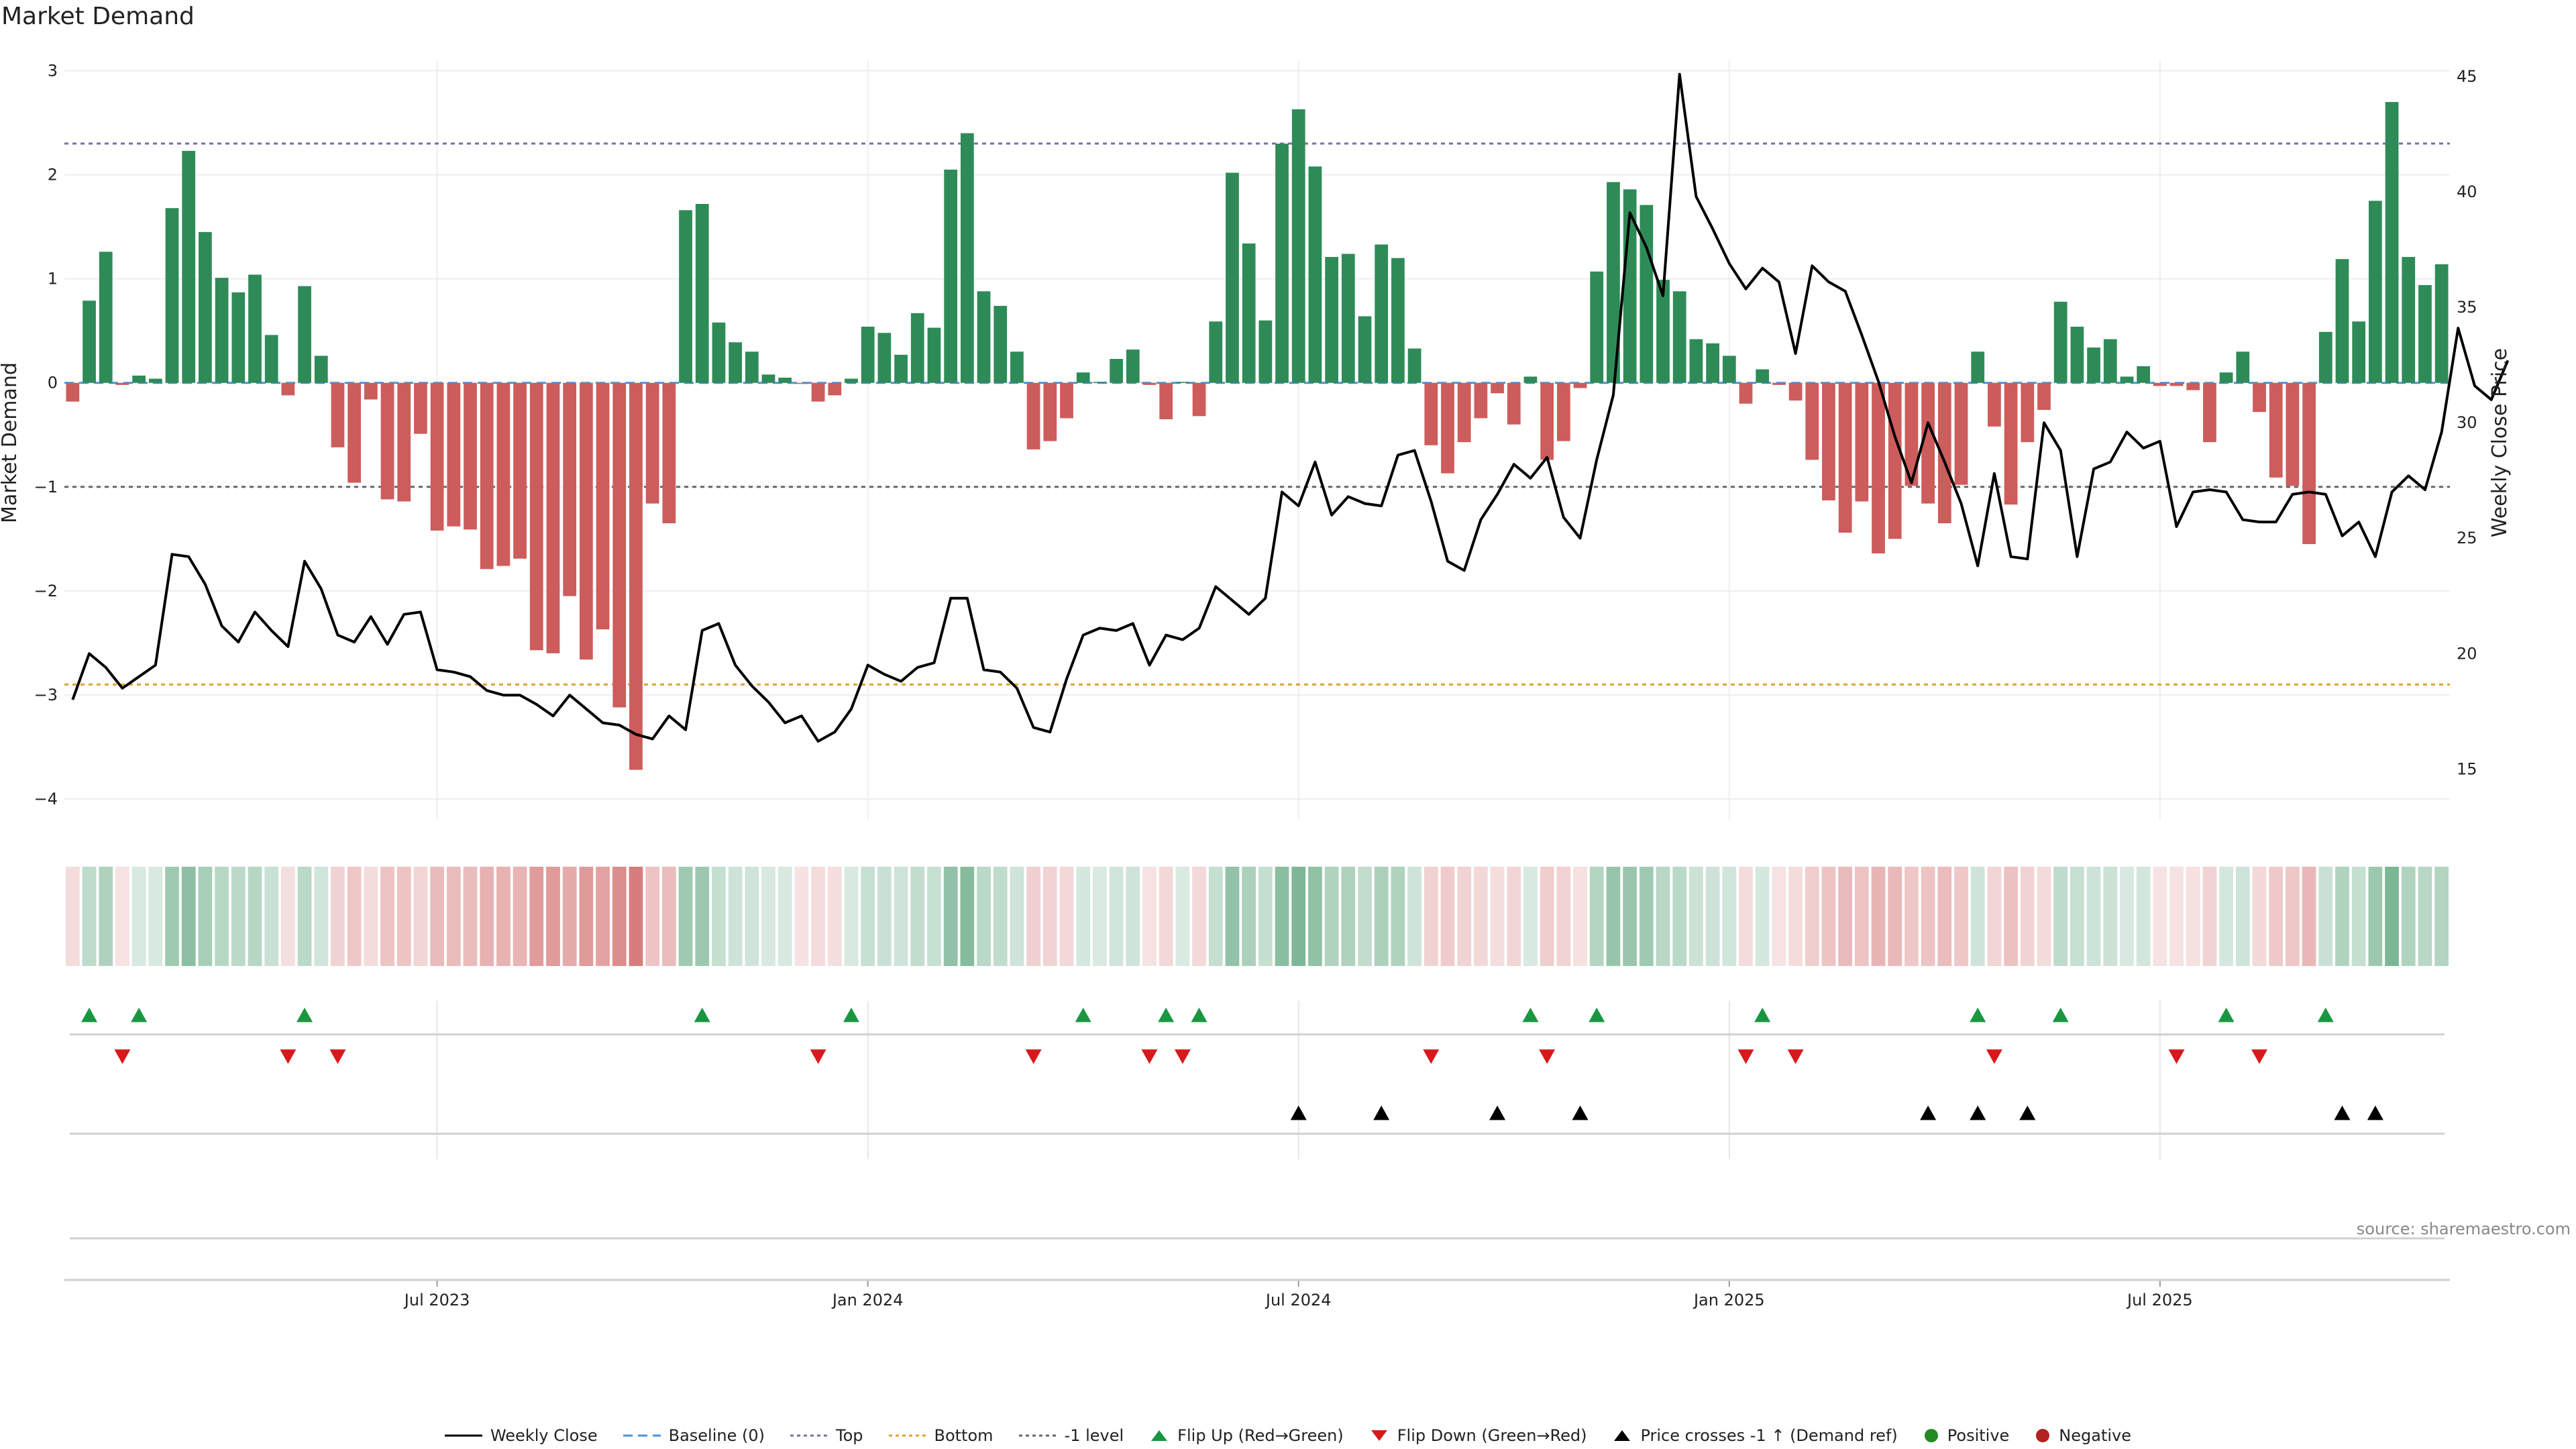 The height and width of the screenshot is (1449, 2576). Describe the element at coordinates (10, 442) in the screenshot. I see `y-axis-label: Market Demand` at that location.